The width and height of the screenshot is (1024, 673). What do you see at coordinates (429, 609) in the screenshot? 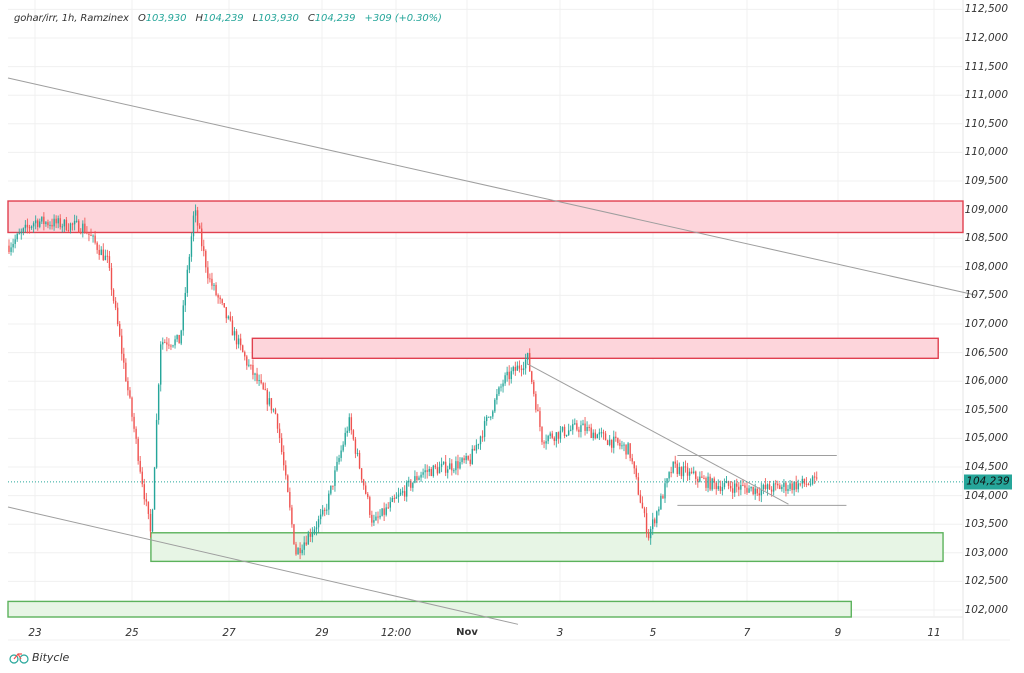
I see `support-zone` at bounding box center [429, 609].